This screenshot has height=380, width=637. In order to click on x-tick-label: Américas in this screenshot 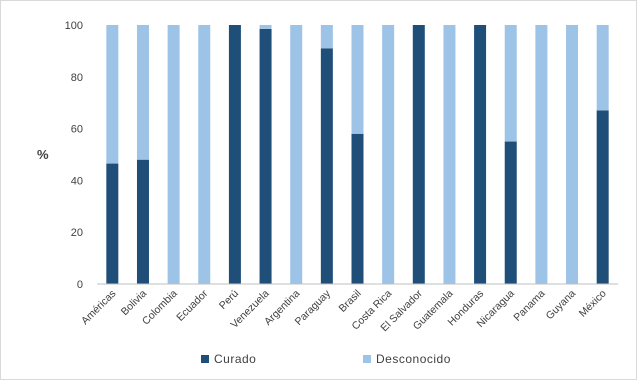, I will do `click(98, 307)`.